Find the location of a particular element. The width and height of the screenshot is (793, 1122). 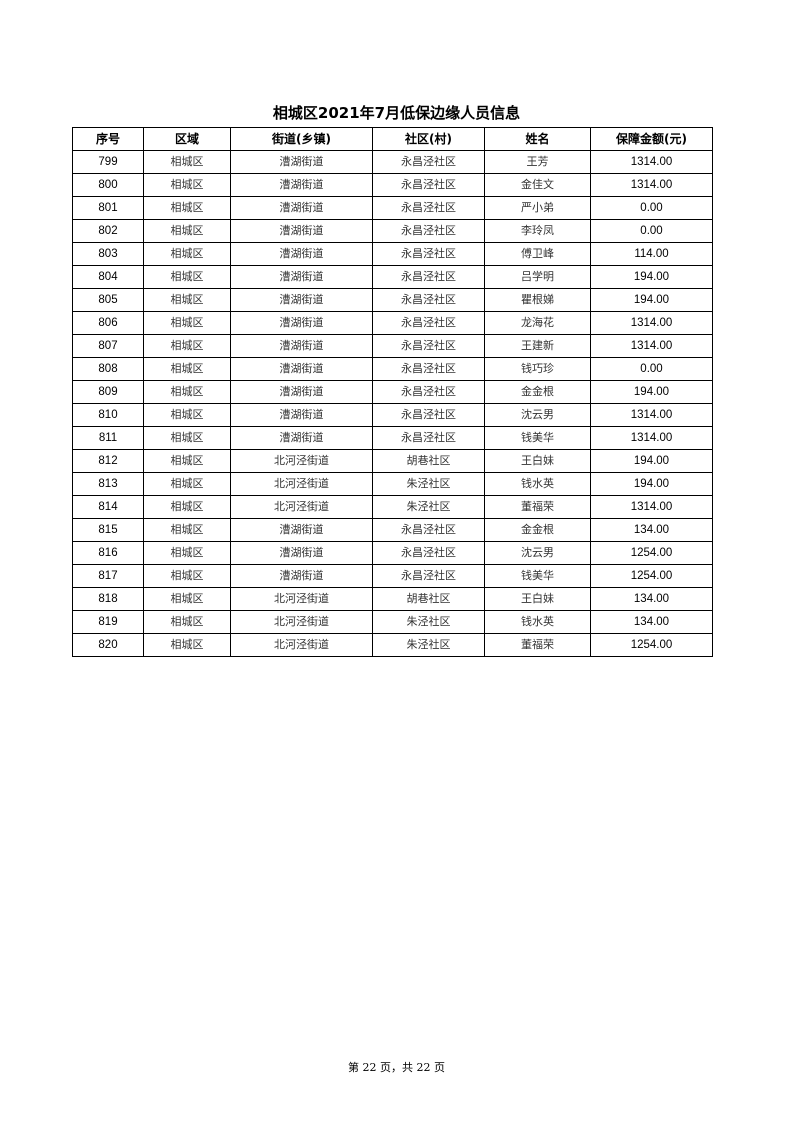

table-row: 801 相城区 漕湖街道 永昌泾社区 严小弟 0.00 is located at coordinates (392, 208).